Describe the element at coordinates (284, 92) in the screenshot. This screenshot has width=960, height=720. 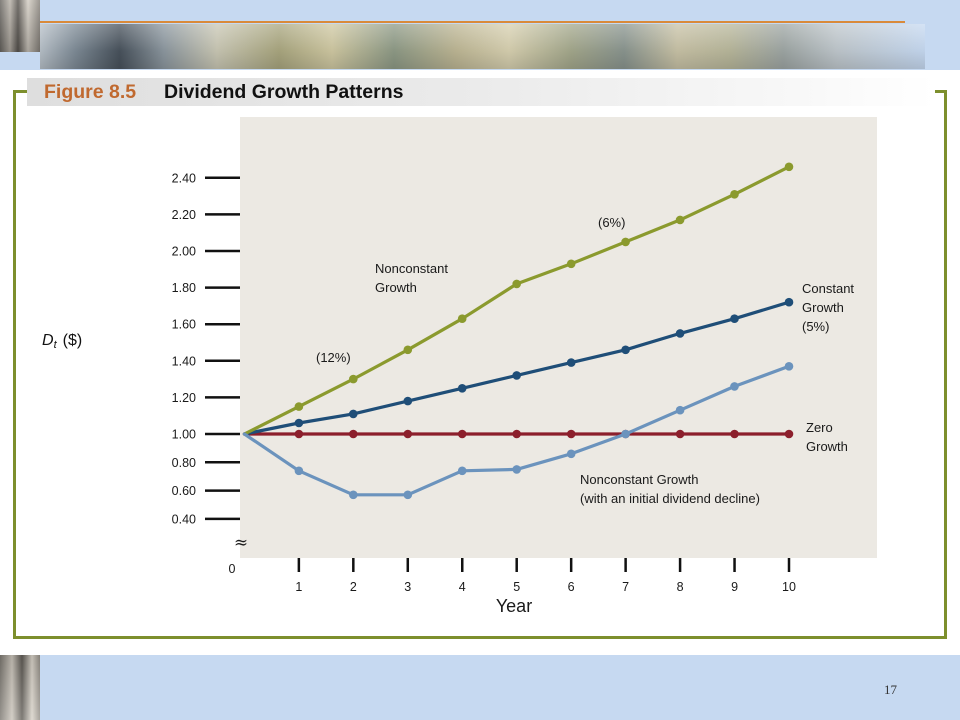
I see `figure-title: Dividend Growth Patterns` at that location.